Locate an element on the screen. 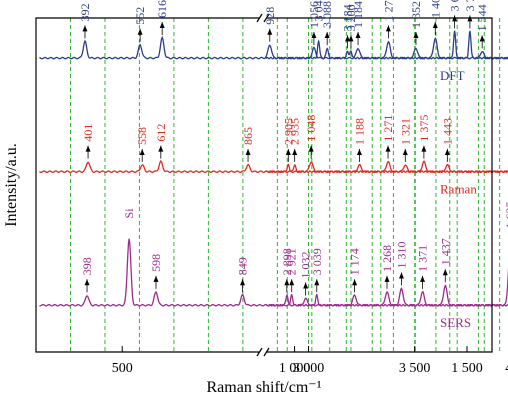  peak-label-dft-5: 1 184 is located at coordinates (358, 14).